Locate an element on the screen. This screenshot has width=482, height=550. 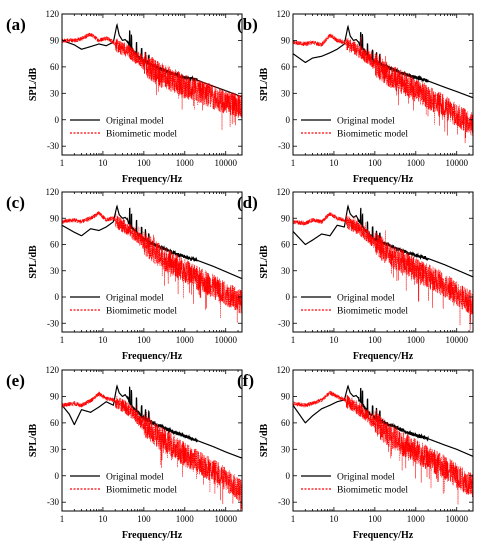
panel-label: (c) is located at coordinates (15, 202).